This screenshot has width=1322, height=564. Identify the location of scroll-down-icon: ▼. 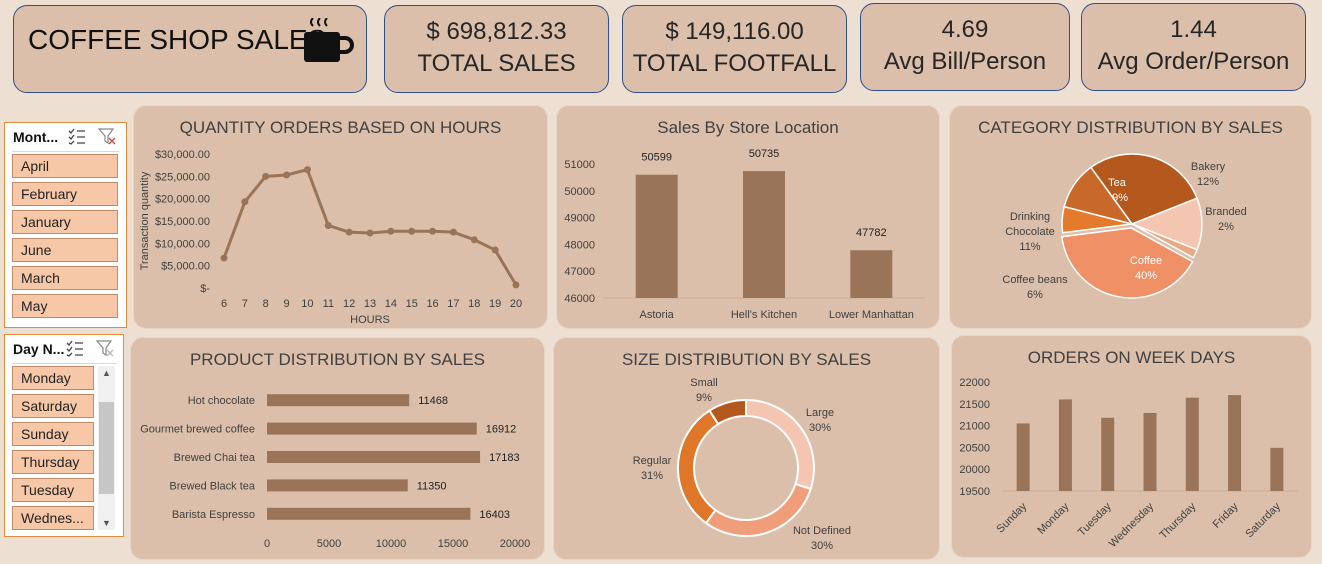
(106, 523).